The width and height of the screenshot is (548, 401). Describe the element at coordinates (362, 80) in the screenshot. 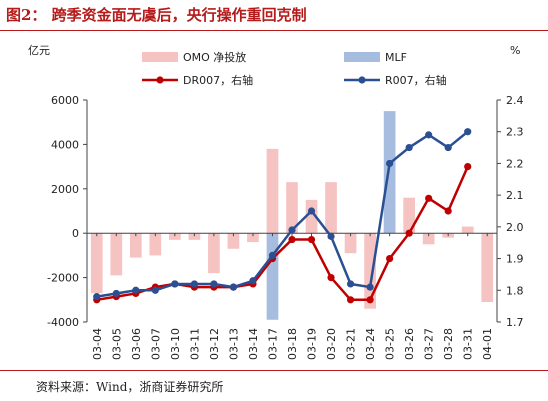

I see `legend-r007-marker` at that location.